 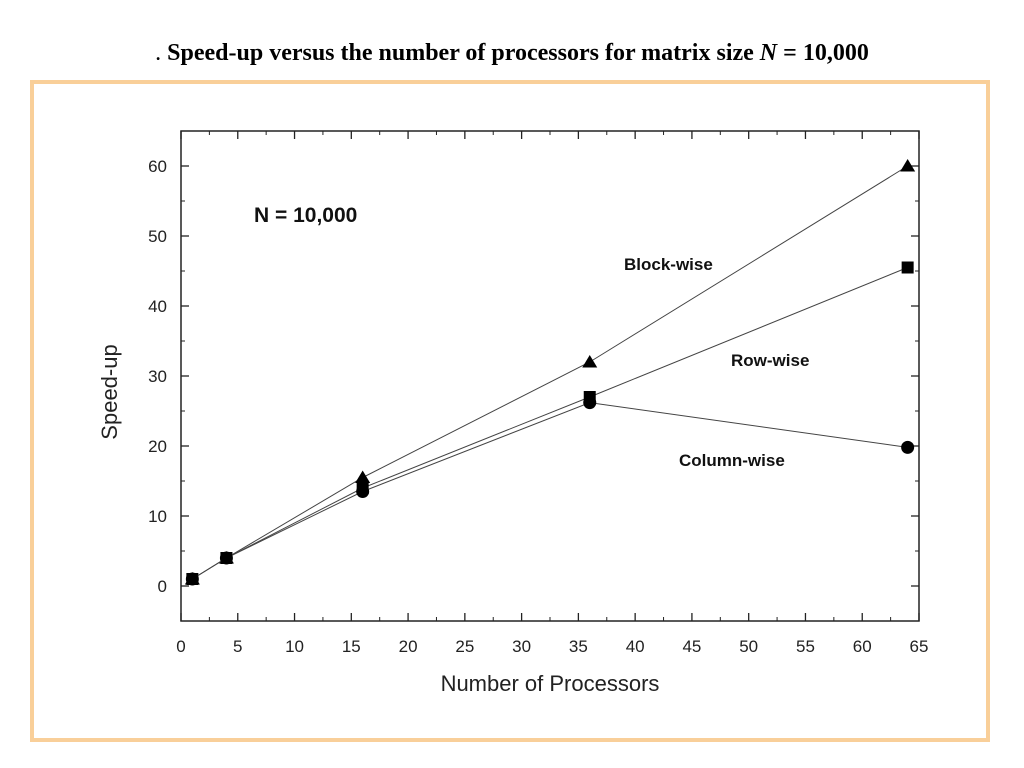 I want to click on x-tick-label: 0, so click(x=180, y=646).